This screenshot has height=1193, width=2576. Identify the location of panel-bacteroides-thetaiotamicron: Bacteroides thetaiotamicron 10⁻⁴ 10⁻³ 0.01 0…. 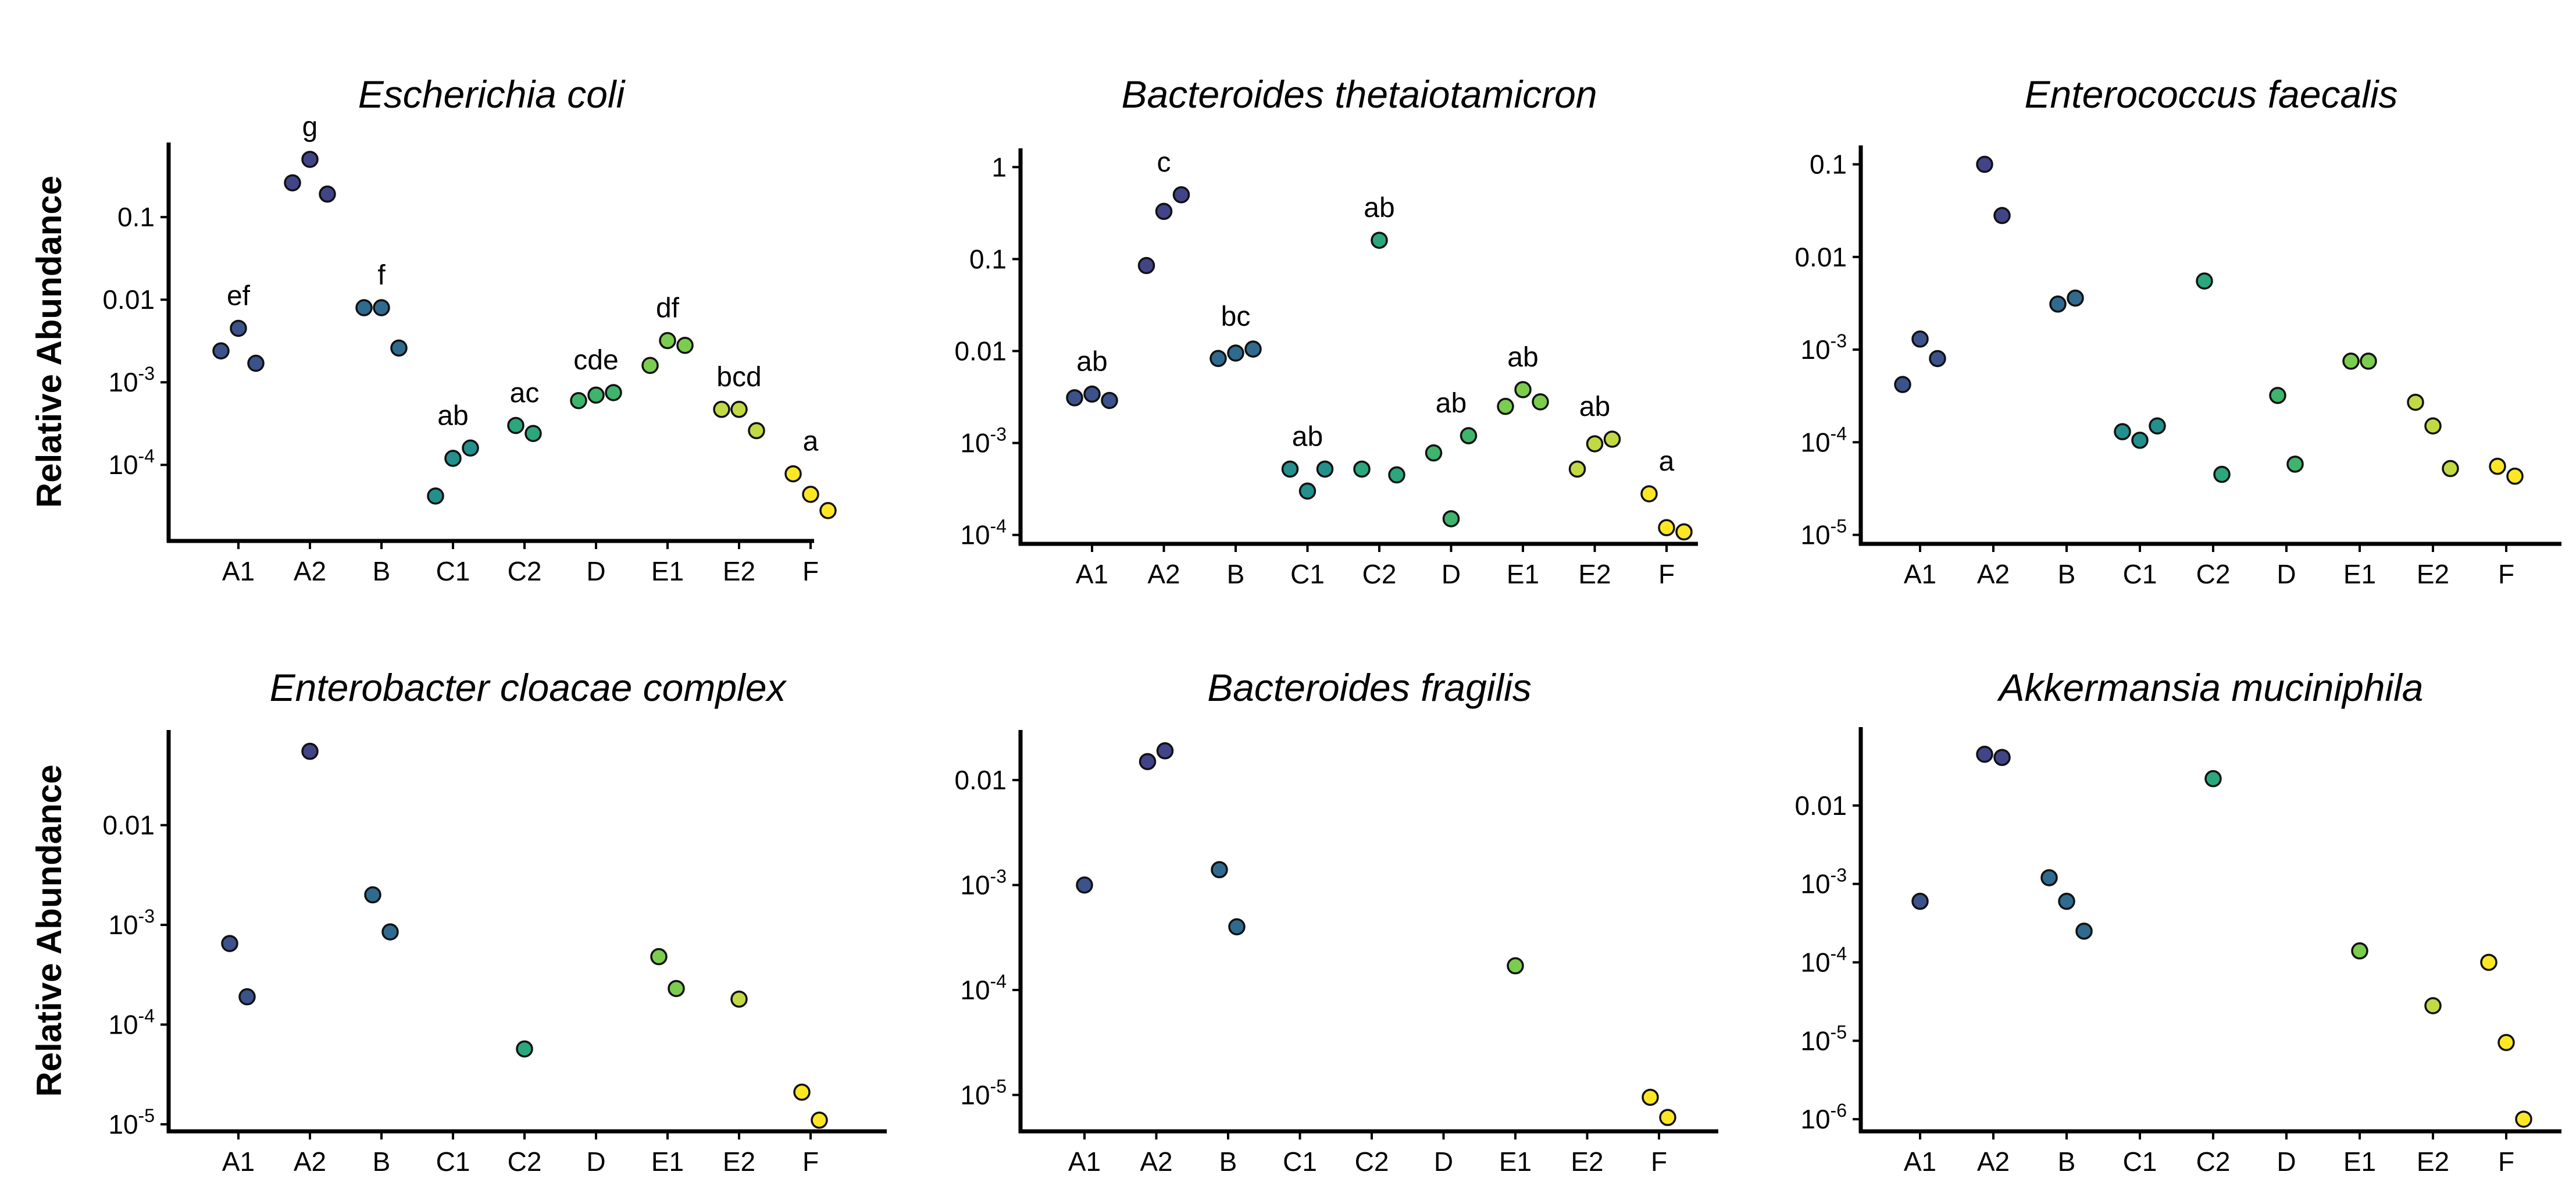
(1326, 331).